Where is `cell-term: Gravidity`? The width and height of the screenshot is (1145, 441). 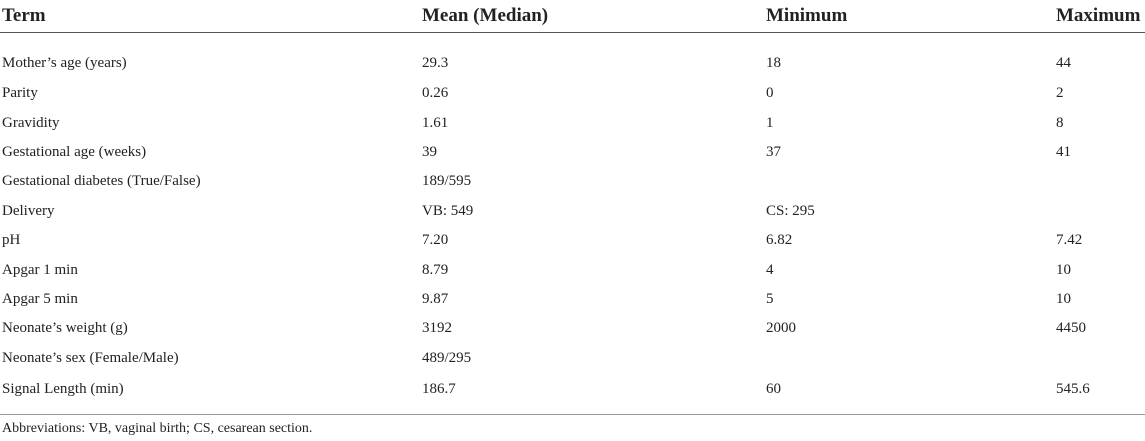
cell-term: Gravidity is located at coordinates (31, 122).